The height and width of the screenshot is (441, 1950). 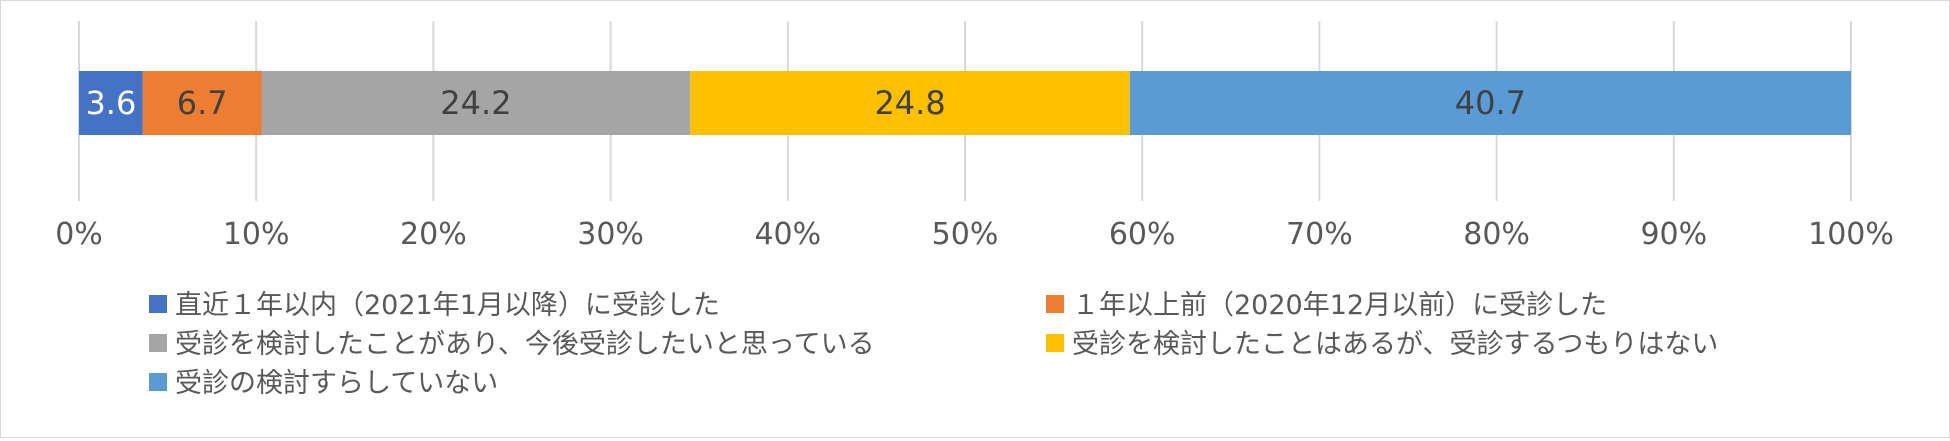 What do you see at coordinates (79, 234) in the screenshot?
I see `x-tick-label-0: 0%` at bounding box center [79, 234].